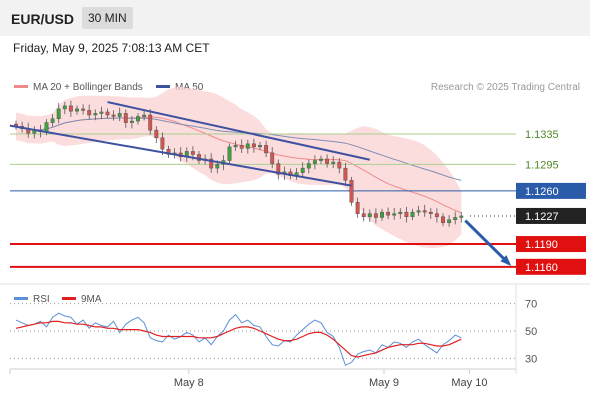 The width and height of the screenshot is (590, 400). Describe the element at coordinates (542, 192) in the screenshot. I see `level-label-2: 1.1260` at that location.